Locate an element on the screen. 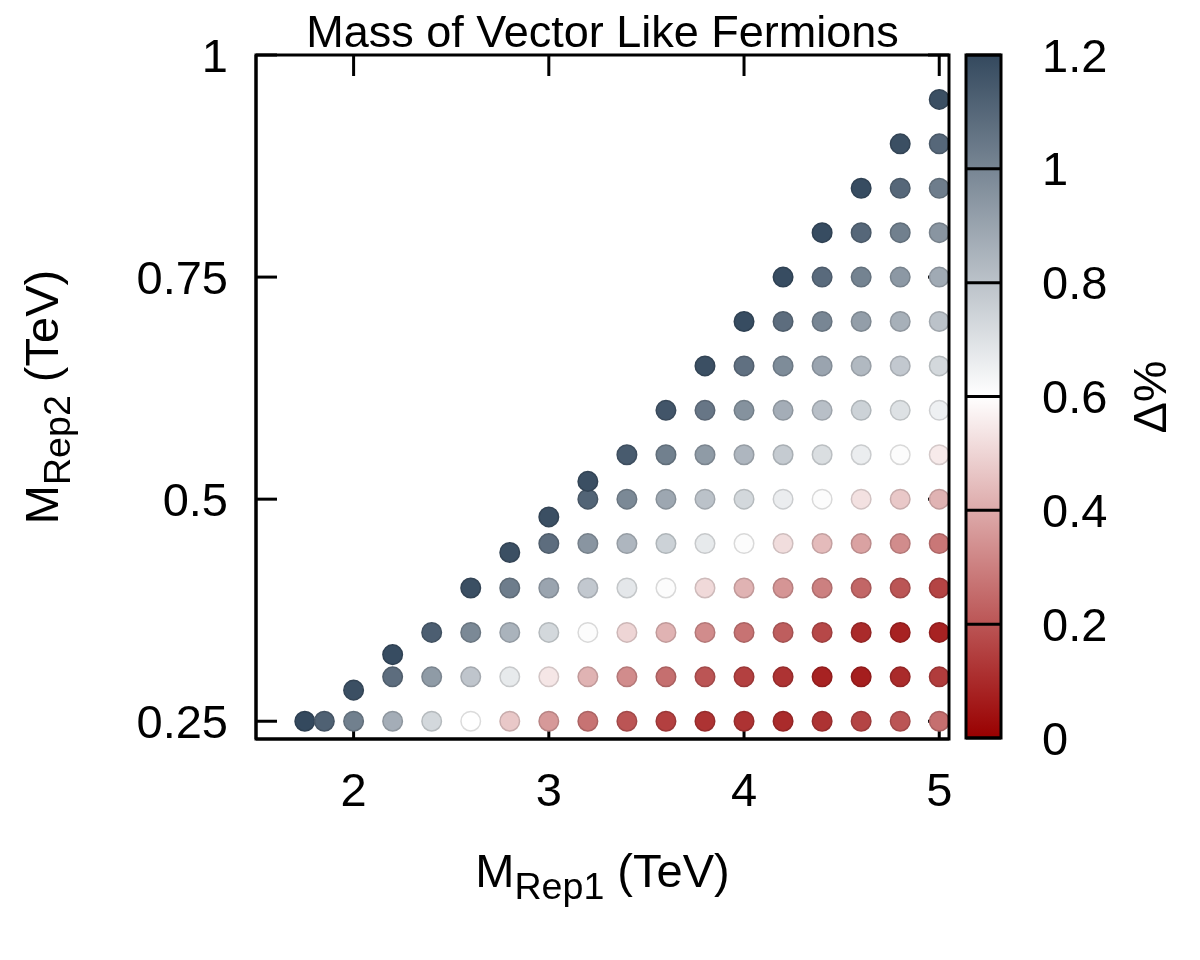  color-bar-label: 1.2 is located at coordinates (1075, 55).